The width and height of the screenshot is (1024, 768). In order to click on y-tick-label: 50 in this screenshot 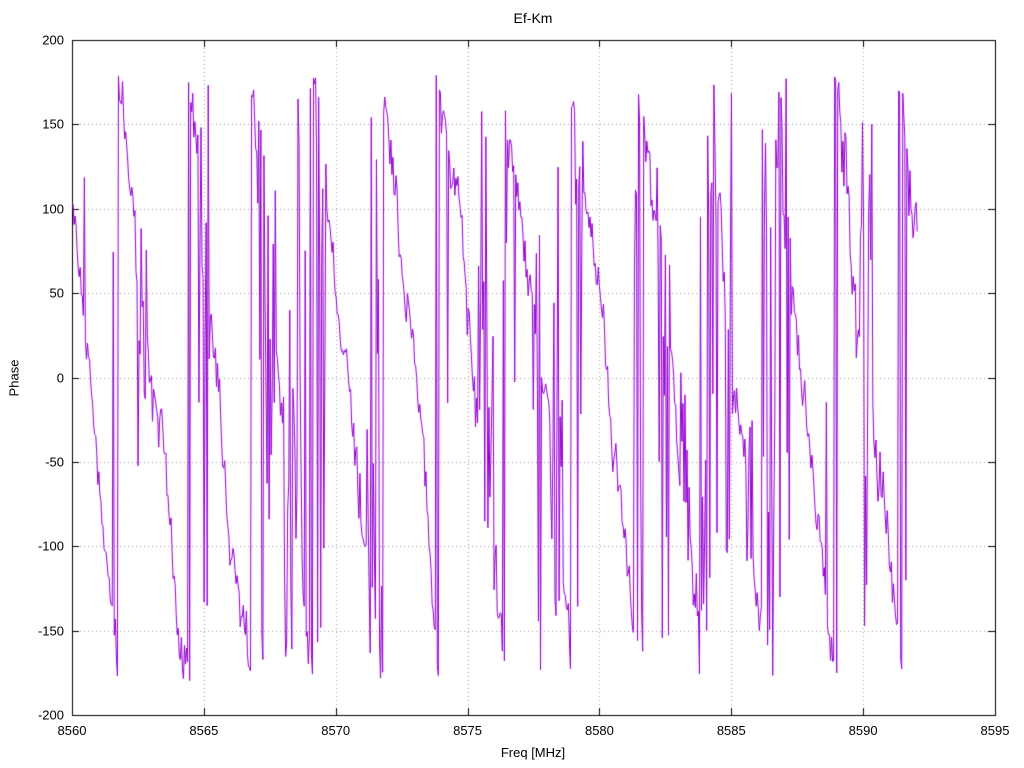, I will do `click(56, 293)`.